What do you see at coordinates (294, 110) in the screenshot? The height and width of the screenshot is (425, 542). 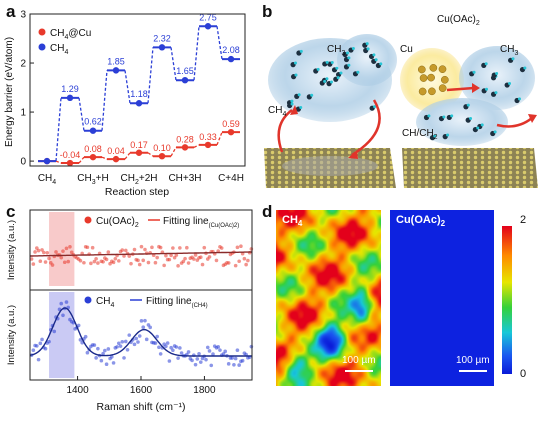 I see `left-arrow-up-head` at bounding box center [294, 110].